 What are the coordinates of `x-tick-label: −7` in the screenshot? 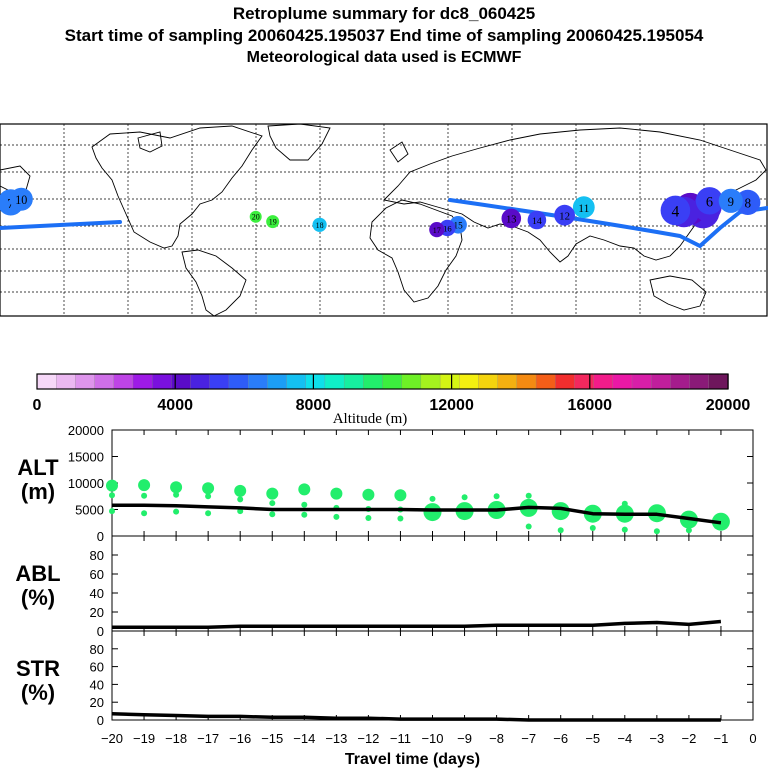 It's located at (528, 738).